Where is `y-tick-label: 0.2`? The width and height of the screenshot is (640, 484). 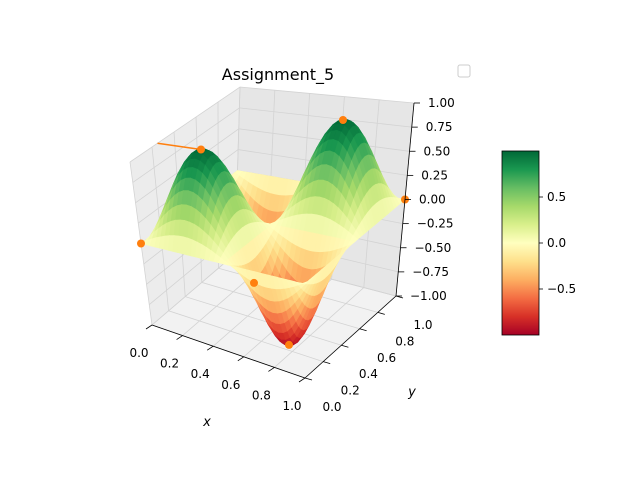 y-tick-label: 0.2 is located at coordinates (350, 391).